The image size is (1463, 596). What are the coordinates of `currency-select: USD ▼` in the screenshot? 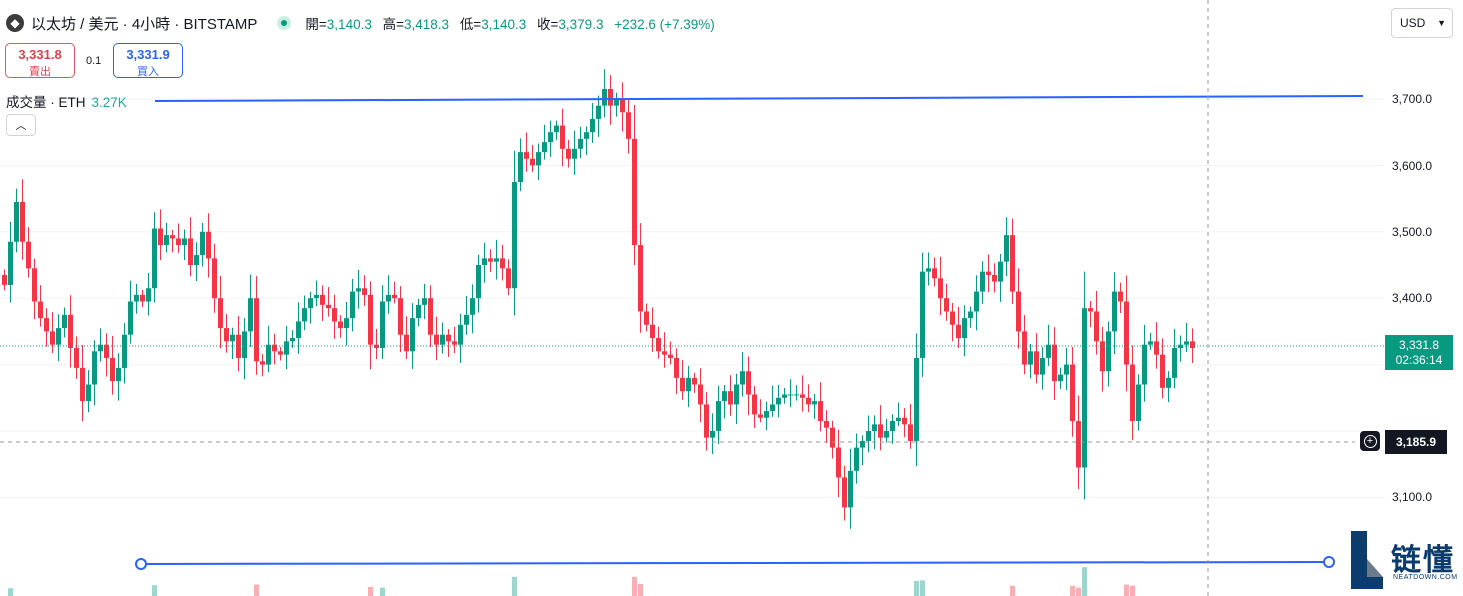 It's located at (1422, 23).